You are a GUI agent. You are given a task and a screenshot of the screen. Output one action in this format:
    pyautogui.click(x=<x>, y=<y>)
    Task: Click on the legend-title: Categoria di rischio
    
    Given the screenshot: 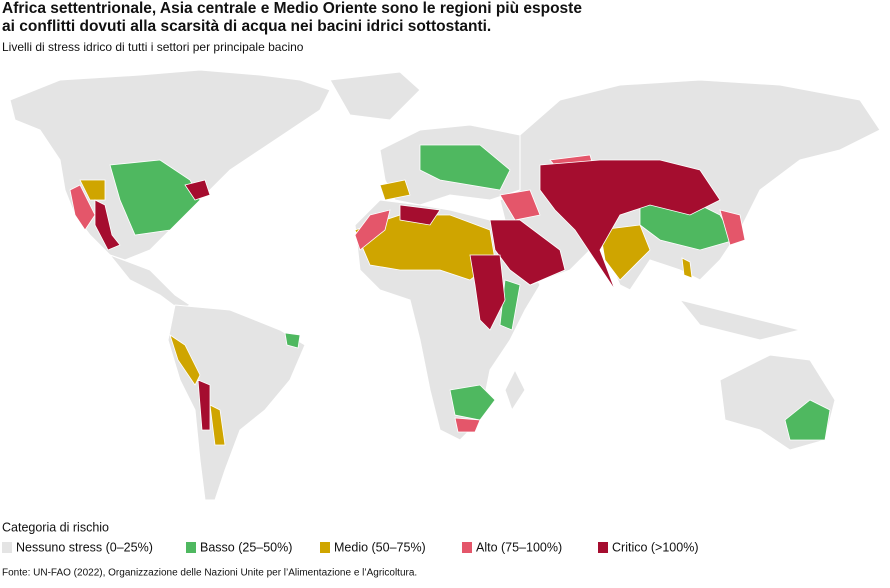 What is the action you would take?
    pyautogui.click(x=55, y=527)
    